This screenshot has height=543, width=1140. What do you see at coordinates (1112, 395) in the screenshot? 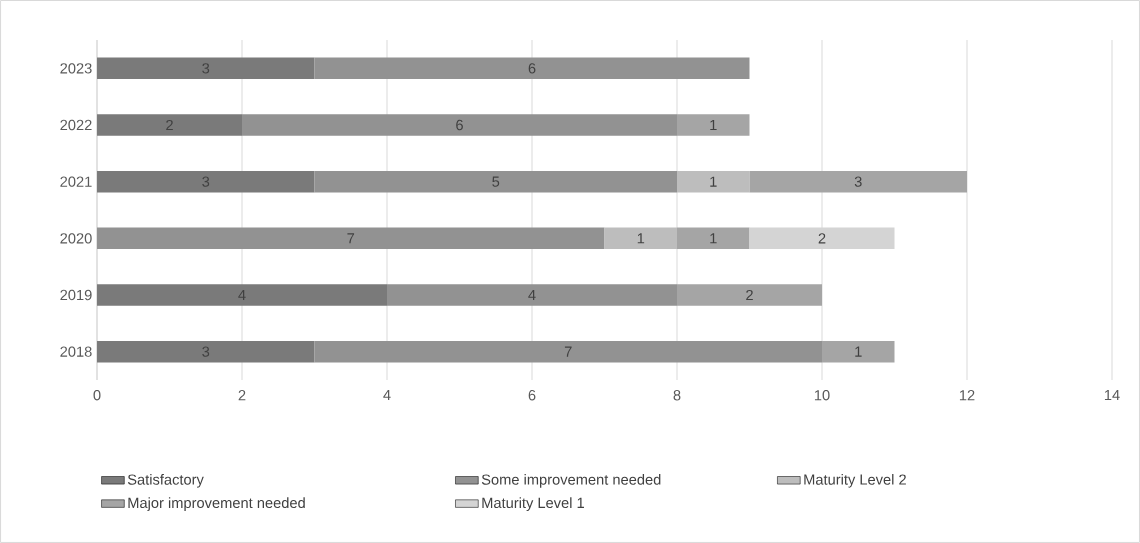
I see `x-tick-label: 14` at bounding box center [1112, 395].